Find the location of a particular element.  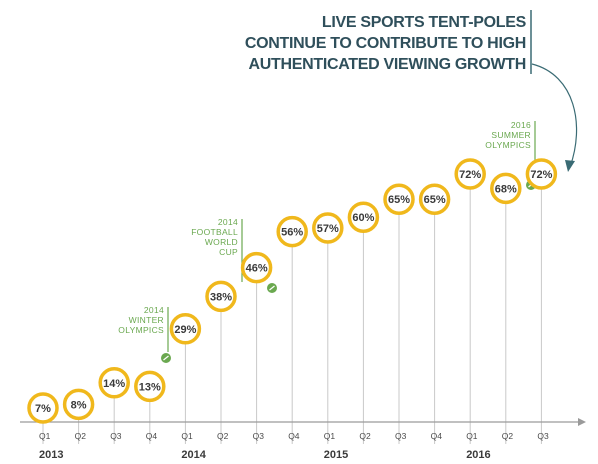

quarter-label-4: Q4 is located at coordinates (152, 436).